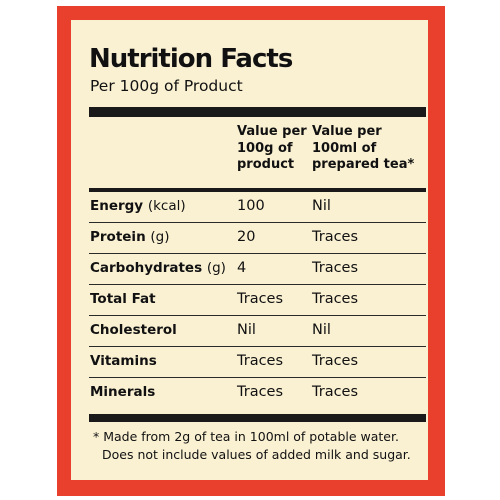 This screenshot has width=500, height=500. Describe the element at coordinates (257, 112) in the screenshot. I see `top-thick-rule` at that location.